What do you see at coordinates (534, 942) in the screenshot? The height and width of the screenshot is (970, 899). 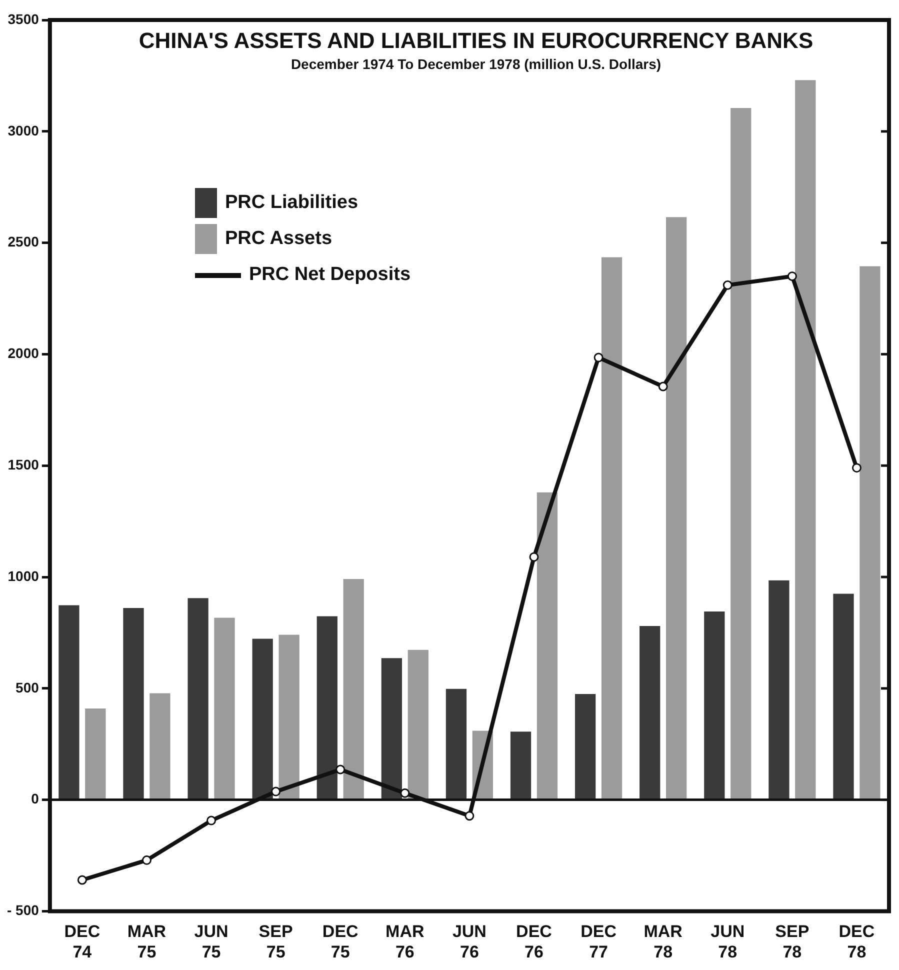 I see `x-tick-label: DEC 76` at bounding box center [534, 942].